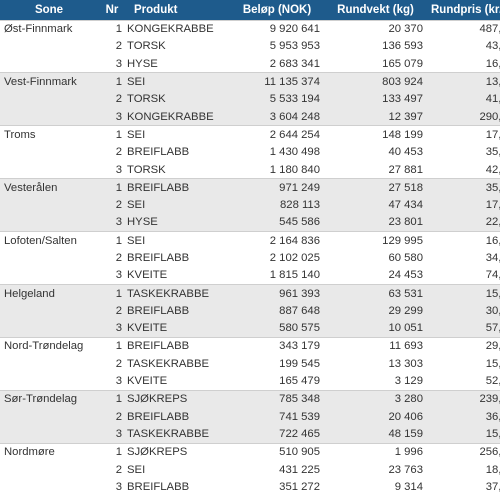  Describe the element at coordinates (463, 134) in the screenshot. I see `cell-rundpris: 17,84` at that location.